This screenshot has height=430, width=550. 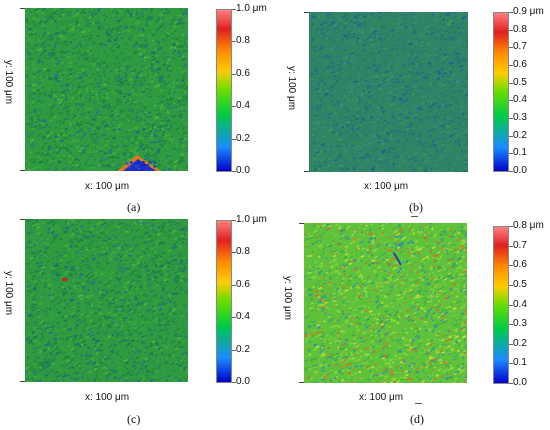 What do you see at coordinates (388, 92) in the screenshot?
I see `height-map-b` at bounding box center [388, 92].